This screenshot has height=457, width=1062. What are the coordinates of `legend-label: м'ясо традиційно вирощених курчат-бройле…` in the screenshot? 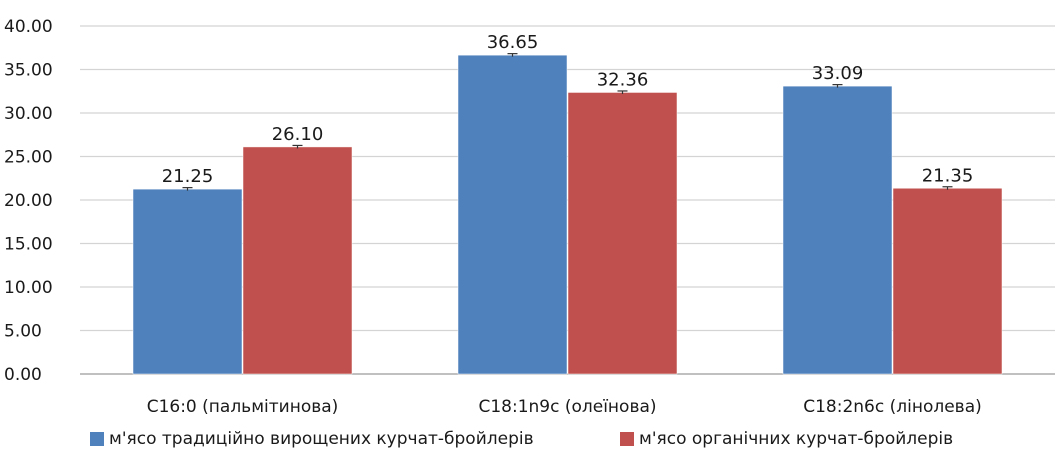 It's located at (321, 439).